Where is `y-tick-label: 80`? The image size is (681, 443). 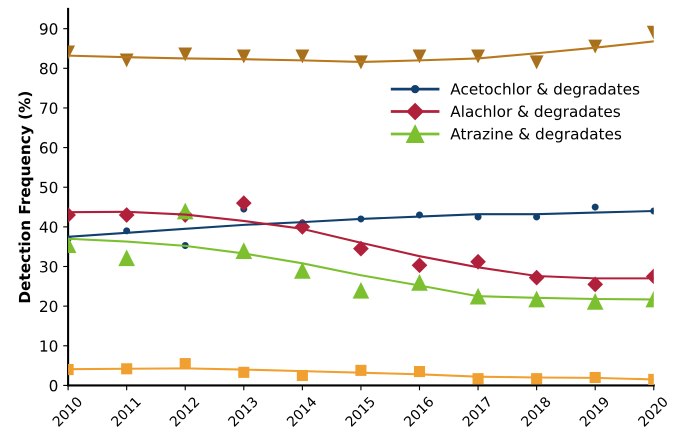 y-tick-label: 80 is located at coordinates (49, 68).